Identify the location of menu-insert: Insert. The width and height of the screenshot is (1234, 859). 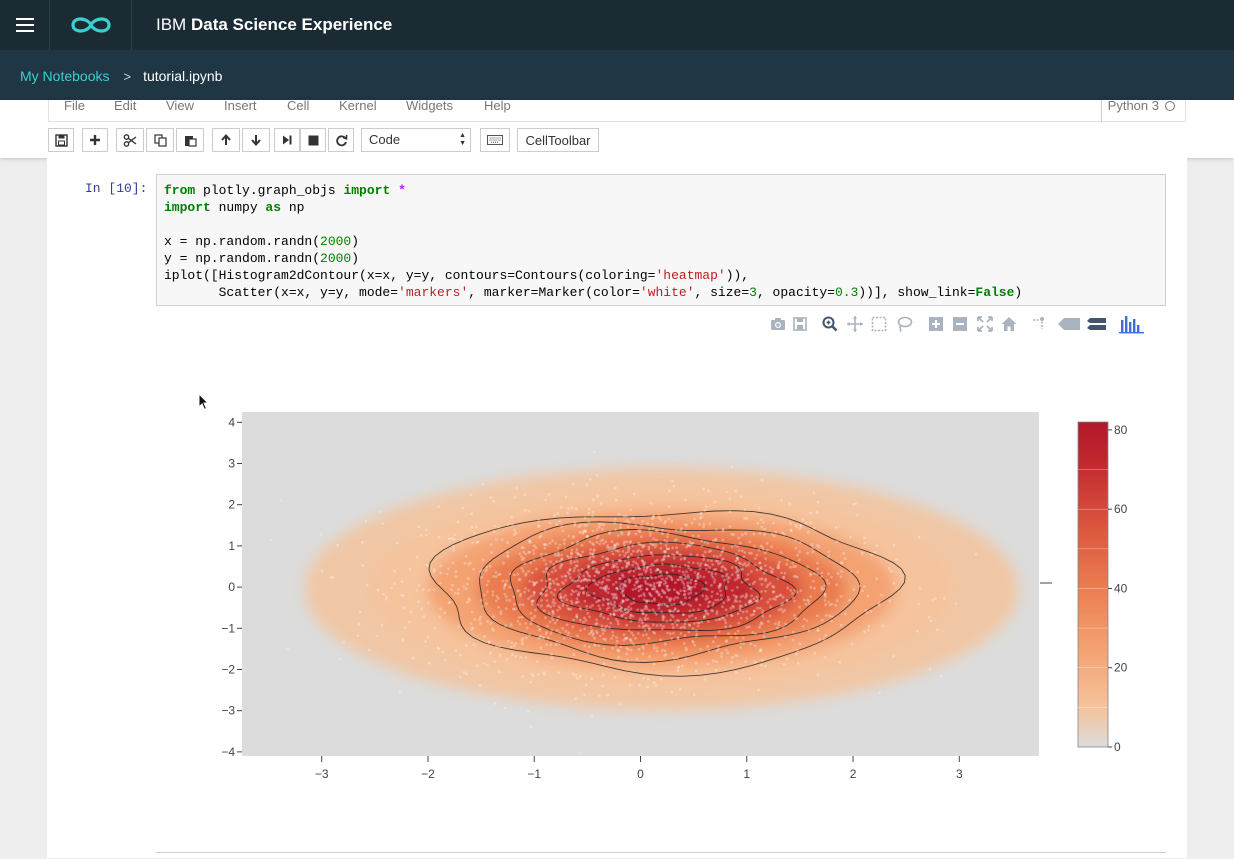
(240, 105).